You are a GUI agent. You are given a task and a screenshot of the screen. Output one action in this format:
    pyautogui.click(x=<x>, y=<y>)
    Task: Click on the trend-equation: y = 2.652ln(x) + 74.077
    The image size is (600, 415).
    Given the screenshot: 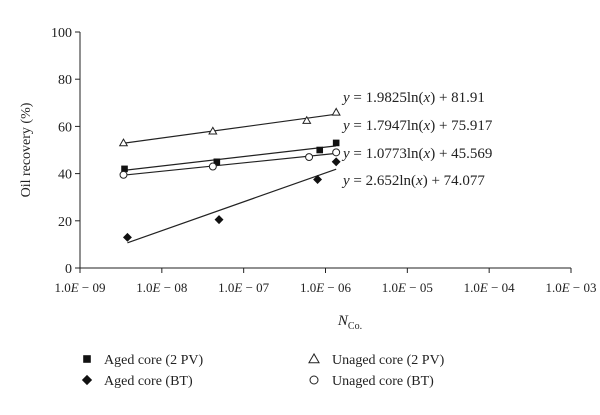 What is the action you would take?
    pyautogui.click(x=413, y=181)
    